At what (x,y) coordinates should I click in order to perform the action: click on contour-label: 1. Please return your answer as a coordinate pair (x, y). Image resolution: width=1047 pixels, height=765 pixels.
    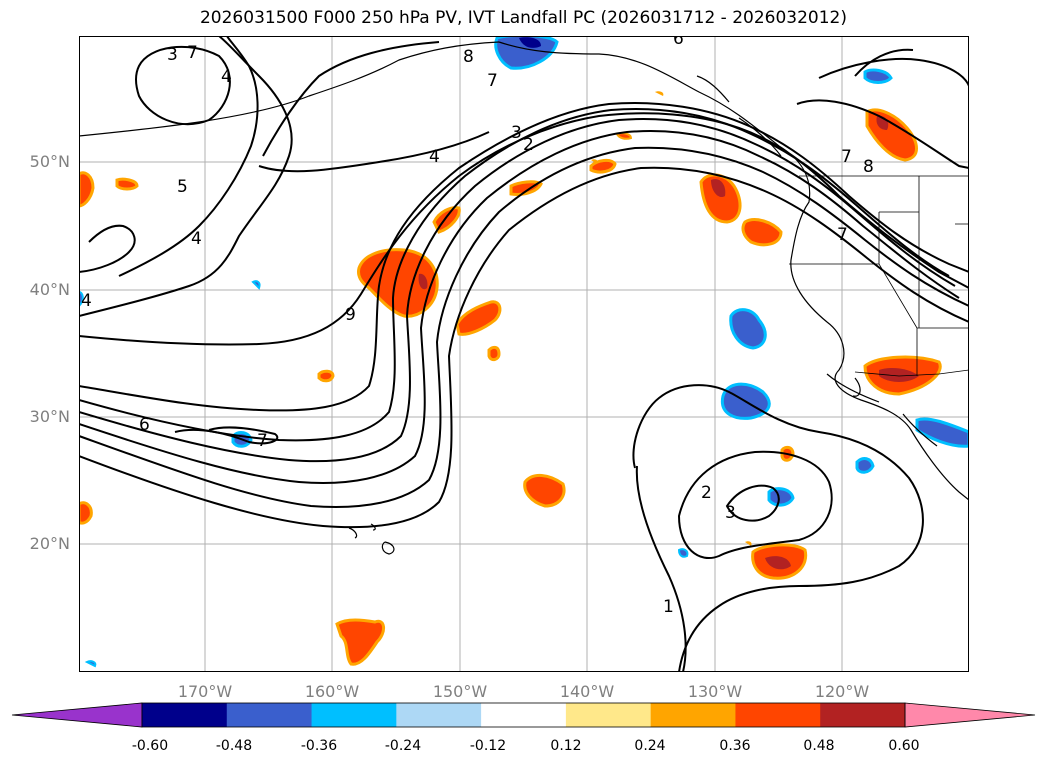
    Looking at the image, I should click on (668, 607).